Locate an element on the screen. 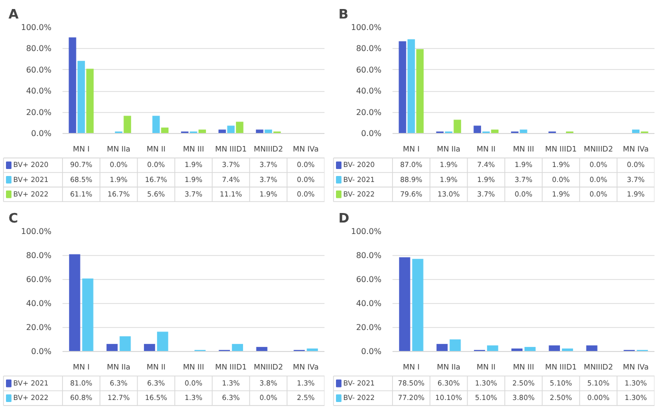 This screenshot has width=669, height=412. chart-title: B is located at coordinates (343, 15).